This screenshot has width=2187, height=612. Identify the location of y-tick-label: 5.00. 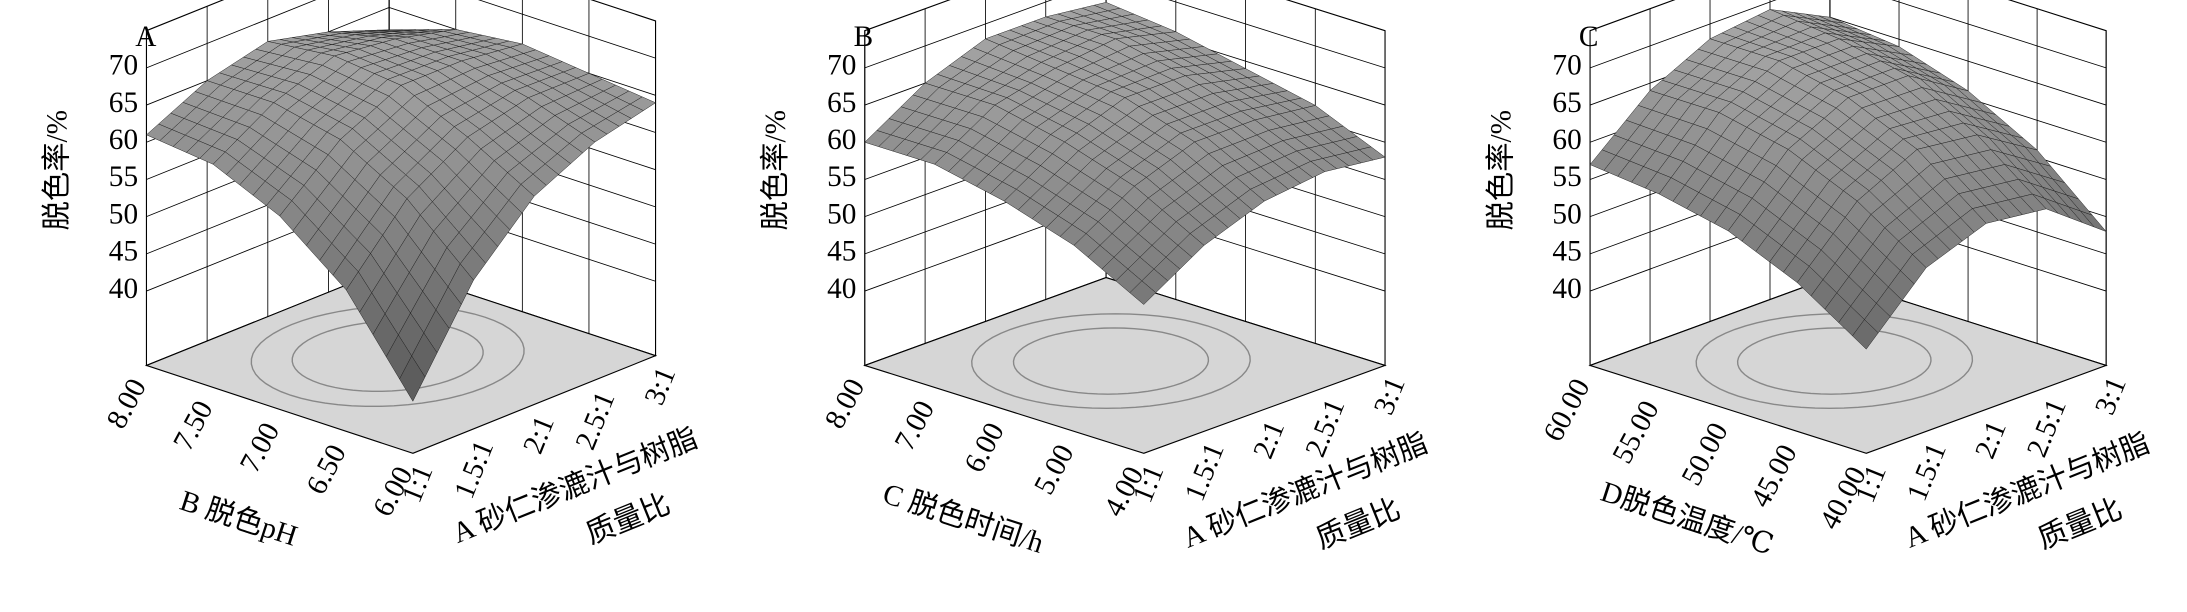
(1054, 469).